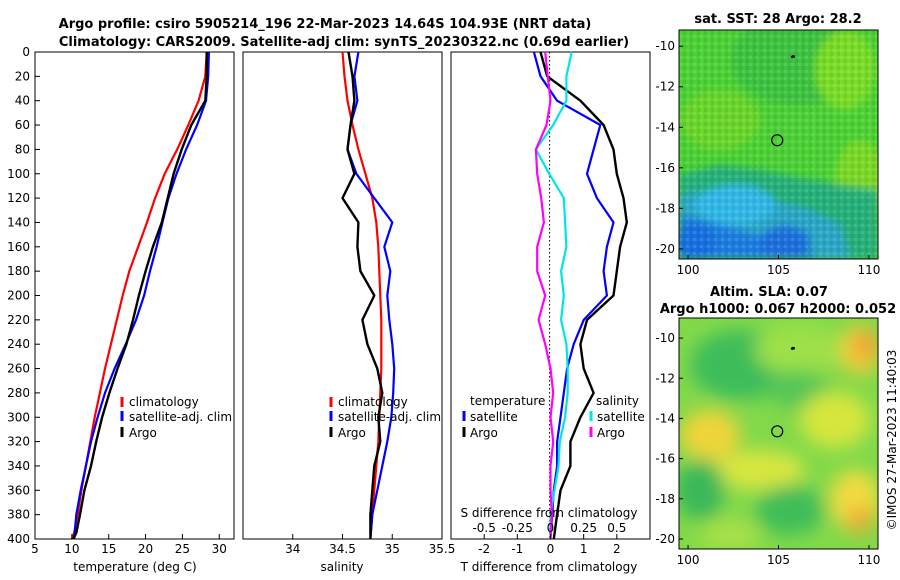 The image size is (900, 580). I want to click on x-tick-label: -2, so click(484, 549).